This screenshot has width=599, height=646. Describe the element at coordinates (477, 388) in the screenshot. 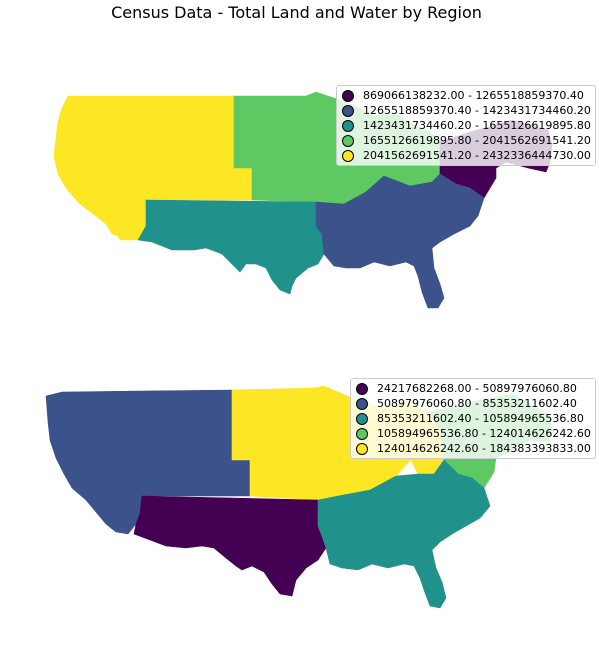

I see `legend-label: 24217682268.00 - 50897976060.80` at that location.